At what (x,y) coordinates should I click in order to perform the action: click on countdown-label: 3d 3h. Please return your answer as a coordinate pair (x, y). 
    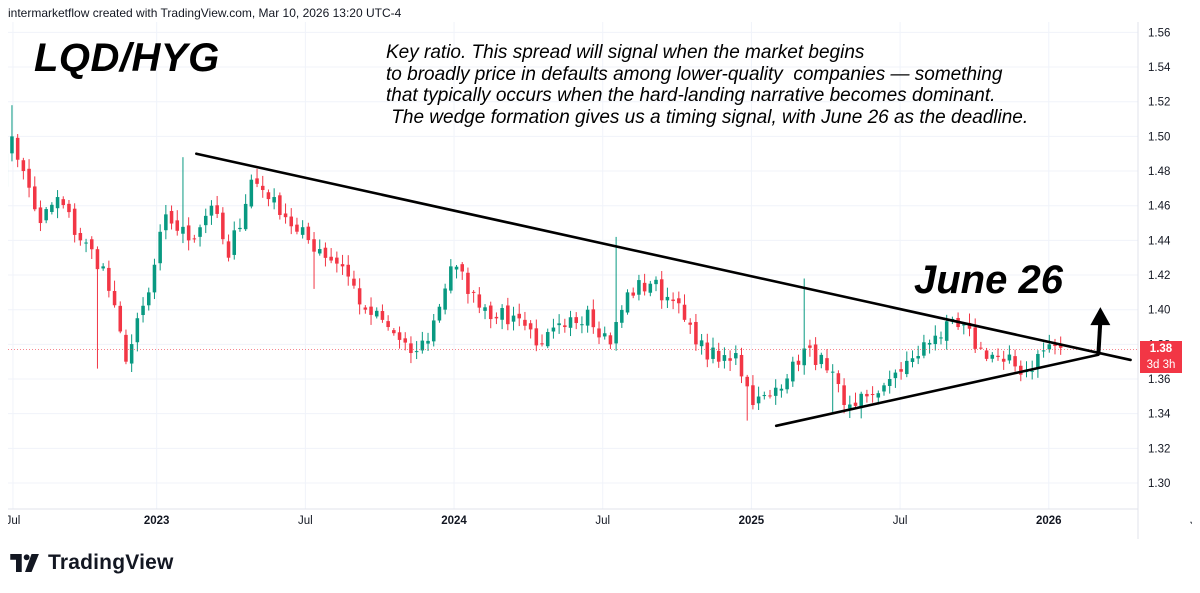
    Looking at the image, I should click on (1161, 364).